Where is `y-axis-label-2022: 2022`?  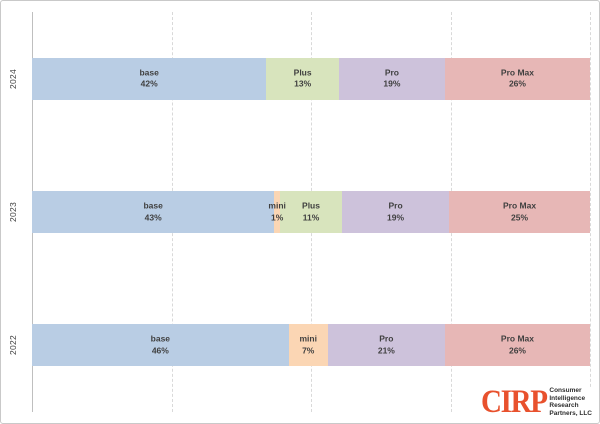
y-axis-label-2022: 2022 is located at coordinates (13, 345).